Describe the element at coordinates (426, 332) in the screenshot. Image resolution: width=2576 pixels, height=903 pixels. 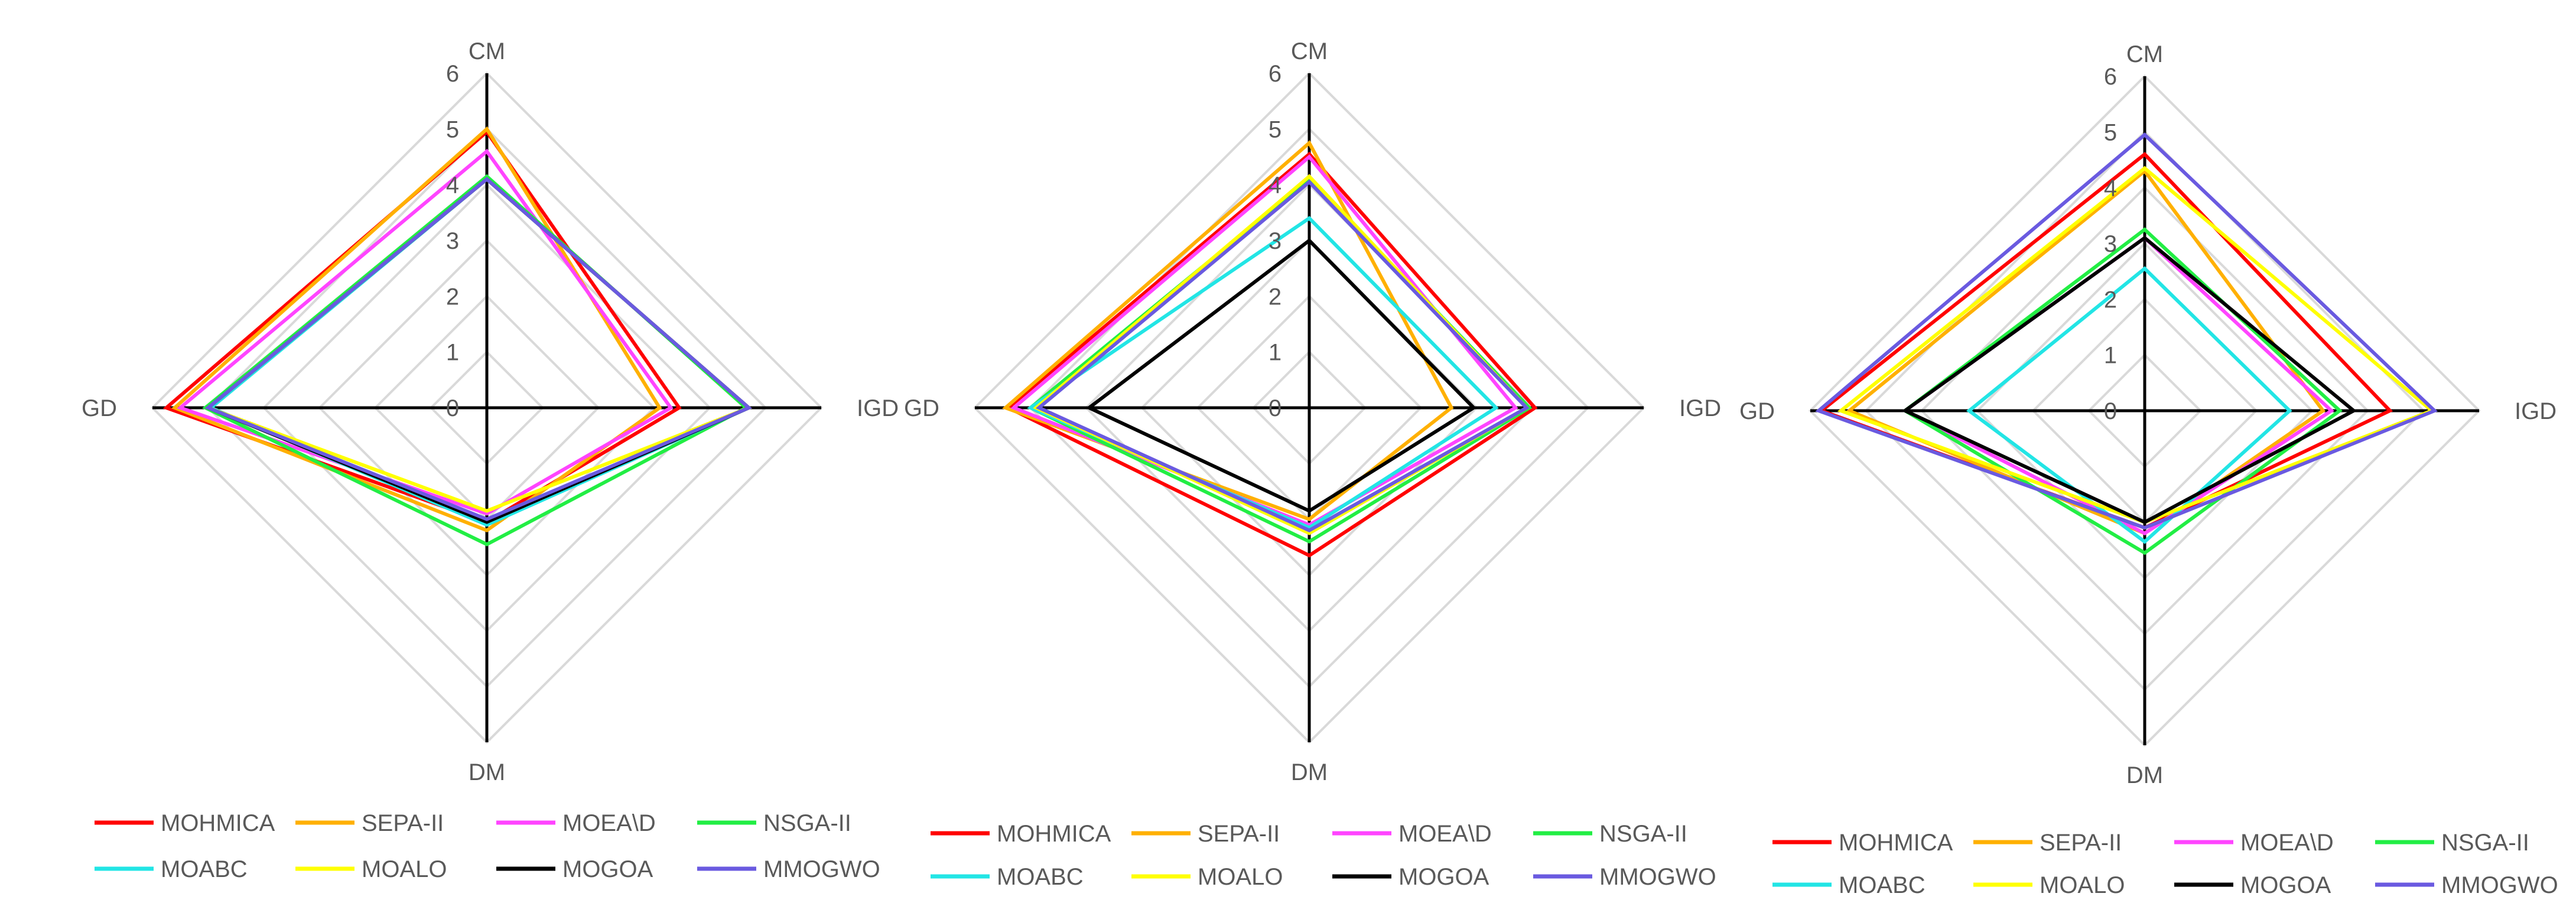
I see `series-moea-d` at that location.